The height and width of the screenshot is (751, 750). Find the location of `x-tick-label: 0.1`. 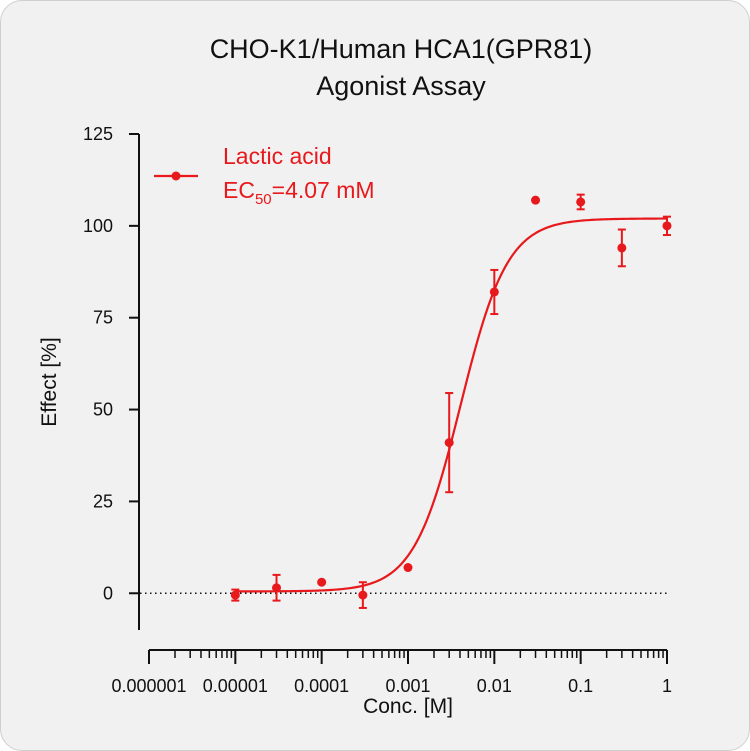

x-tick-label: 0.1 is located at coordinates (580, 686).